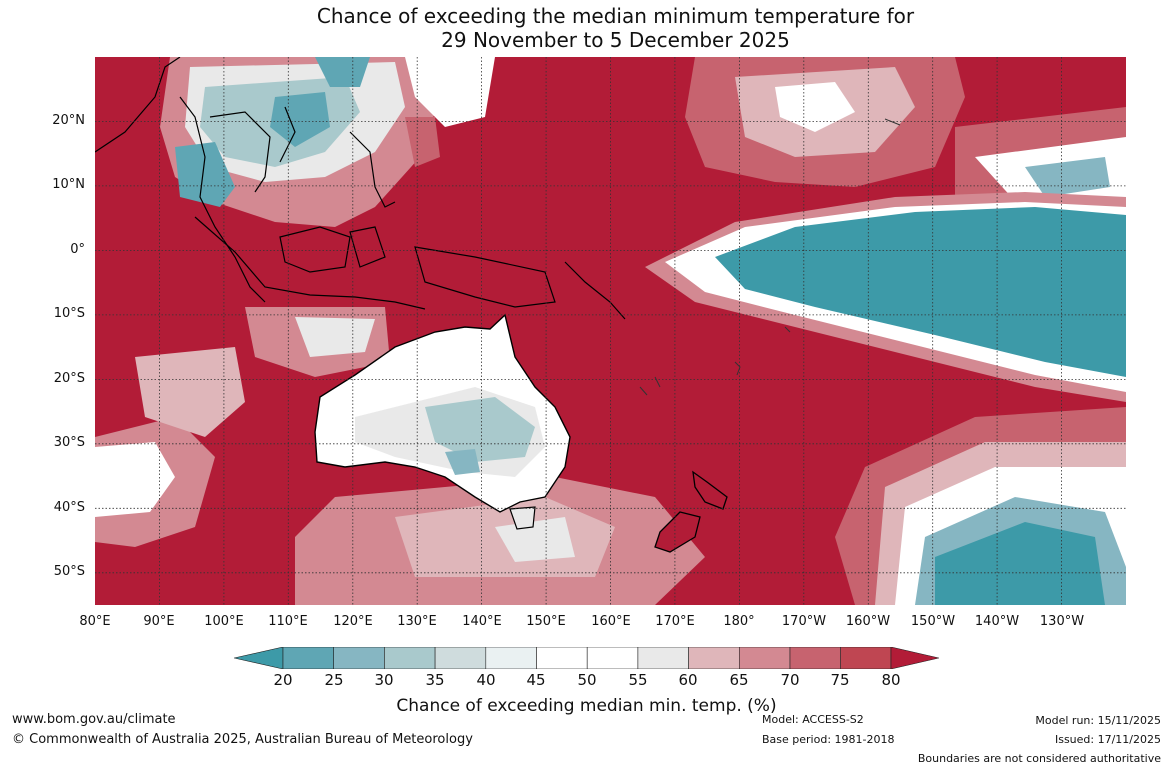 This screenshot has width=1173, height=770. What do you see at coordinates (828, 739) in the screenshot?
I see `base-period: Base period: 1981-2018` at bounding box center [828, 739].